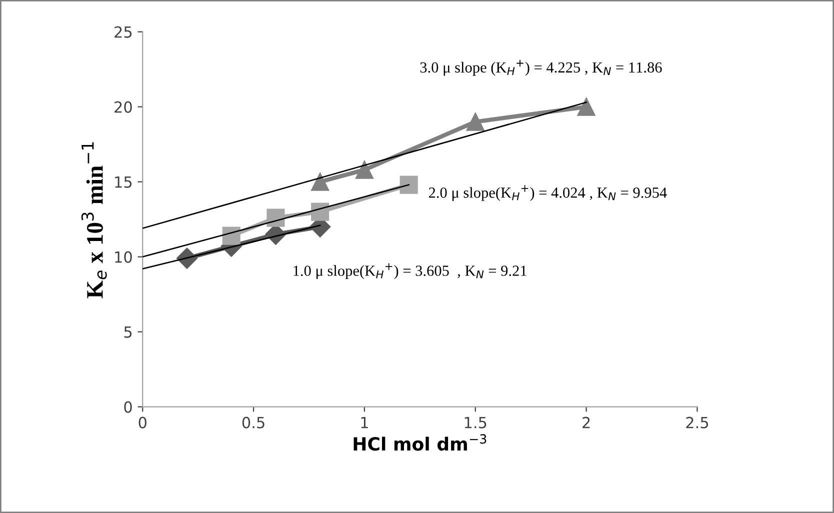 The image size is (834, 513). I want to click on x-tick-label: 1, so click(364, 422).